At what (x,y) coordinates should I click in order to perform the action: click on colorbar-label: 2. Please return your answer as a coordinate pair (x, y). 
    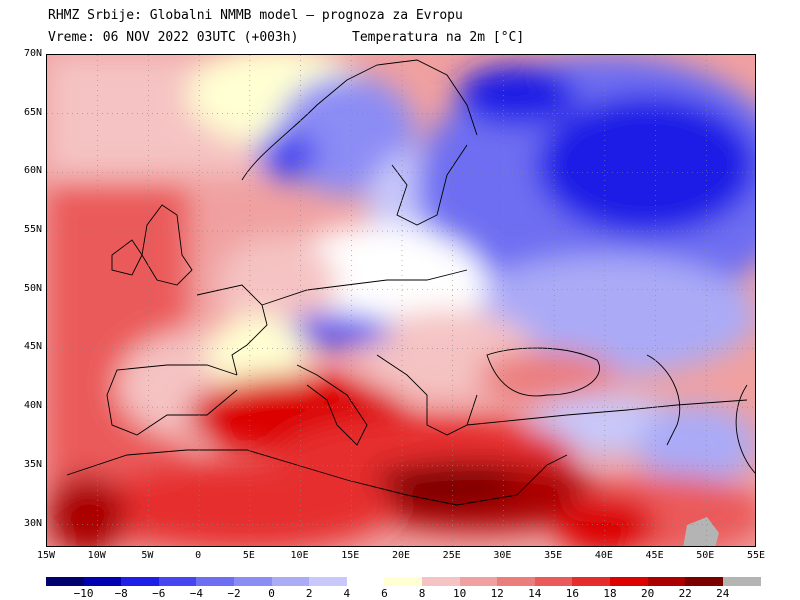
    Looking at the image, I should click on (309, 593).